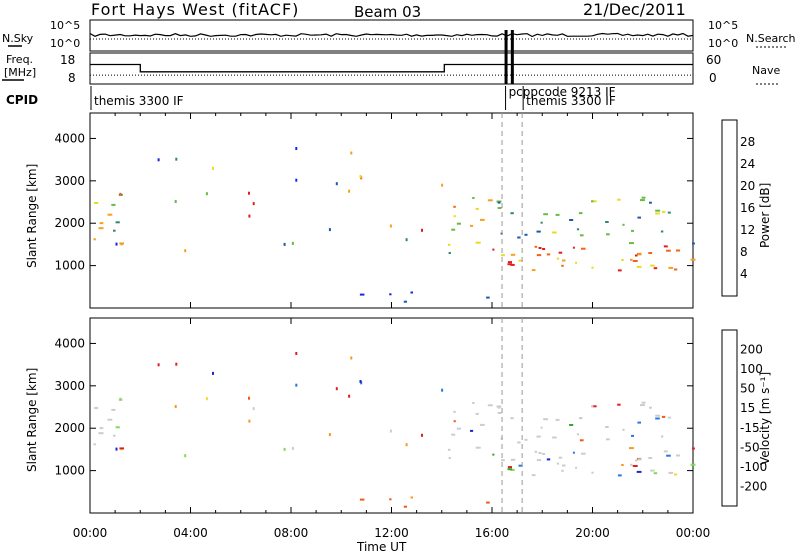 Image resolution: width=800 pixels, height=554 pixels. I want to click on x-tick-label: 04:00, so click(190, 533).